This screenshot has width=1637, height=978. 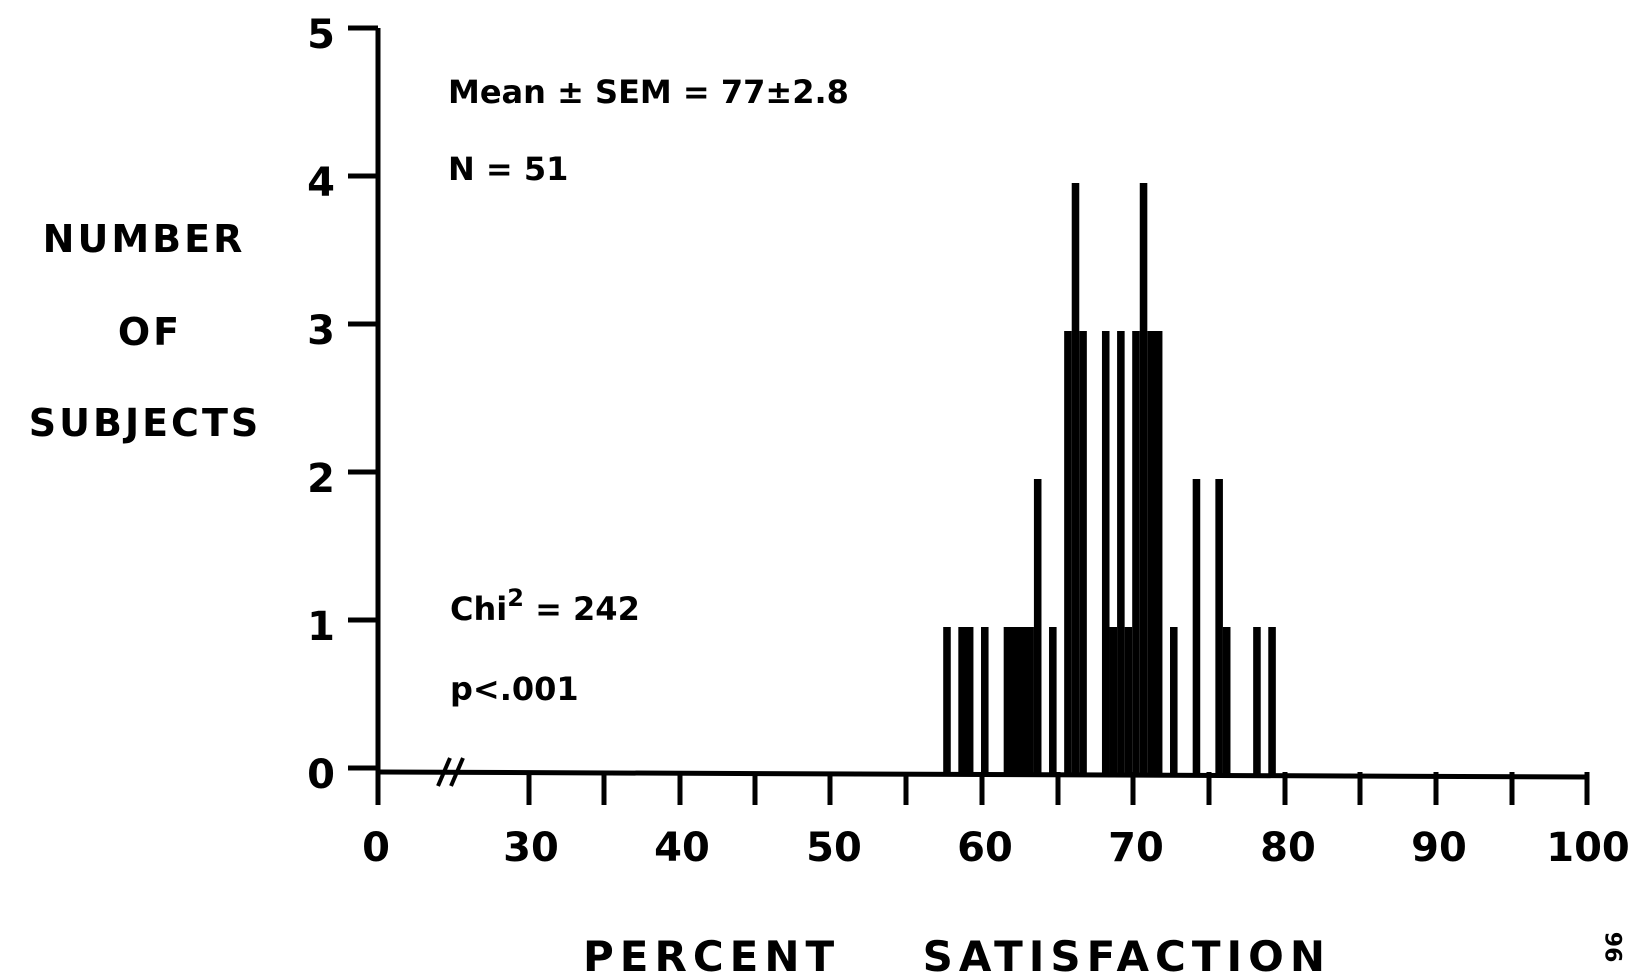 What do you see at coordinates (321, 405) in the screenshot?
I see `y-tick-labels: 0 1 2 3 4 5` at bounding box center [321, 405].